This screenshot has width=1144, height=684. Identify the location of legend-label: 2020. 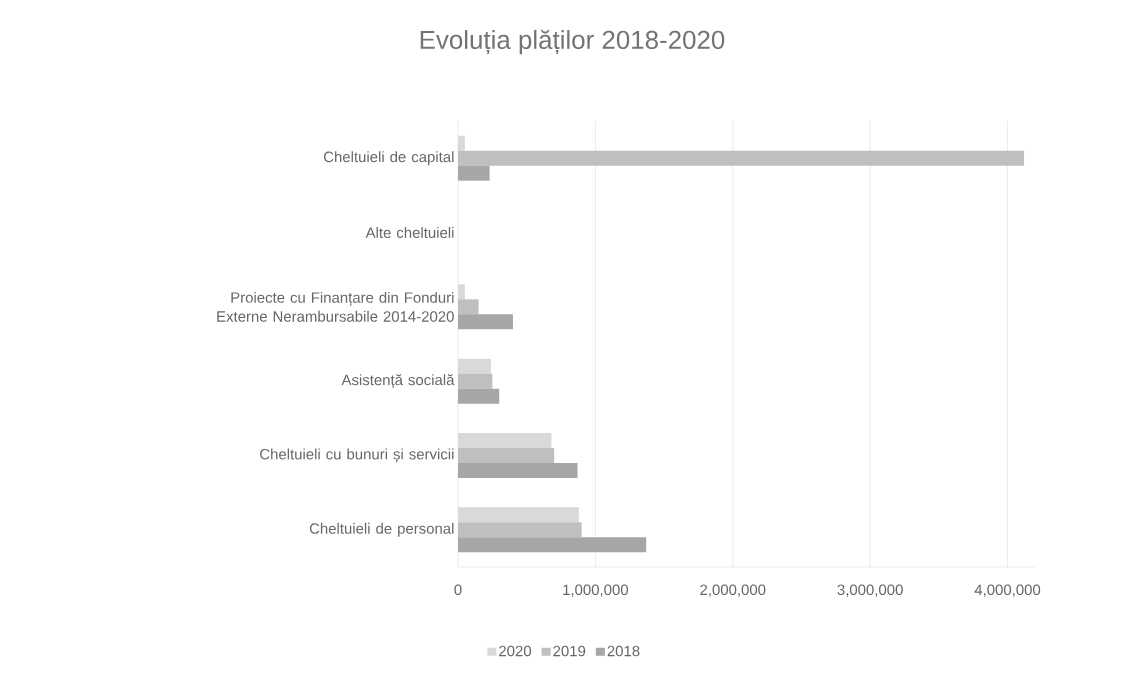
(515, 651).